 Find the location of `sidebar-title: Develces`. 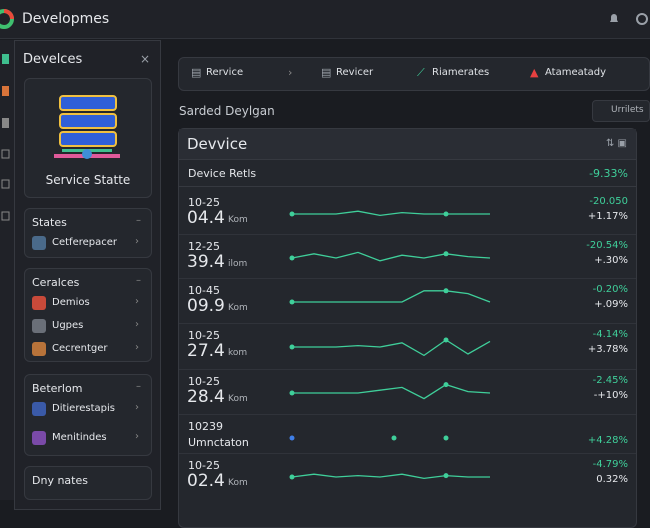

sidebar-title: Develces is located at coordinates (53, 59).